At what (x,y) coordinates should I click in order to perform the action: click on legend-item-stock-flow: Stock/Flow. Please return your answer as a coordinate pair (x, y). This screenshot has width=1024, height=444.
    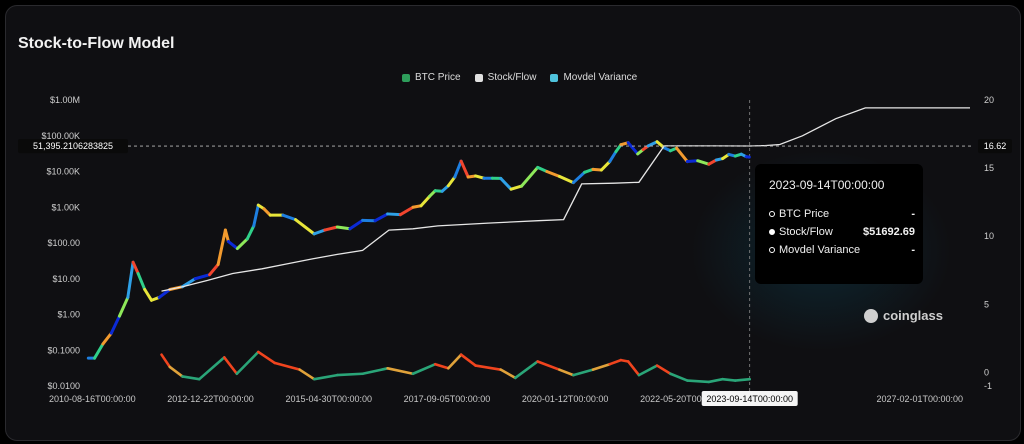
    Looking at the image, I should click on (505, 77).